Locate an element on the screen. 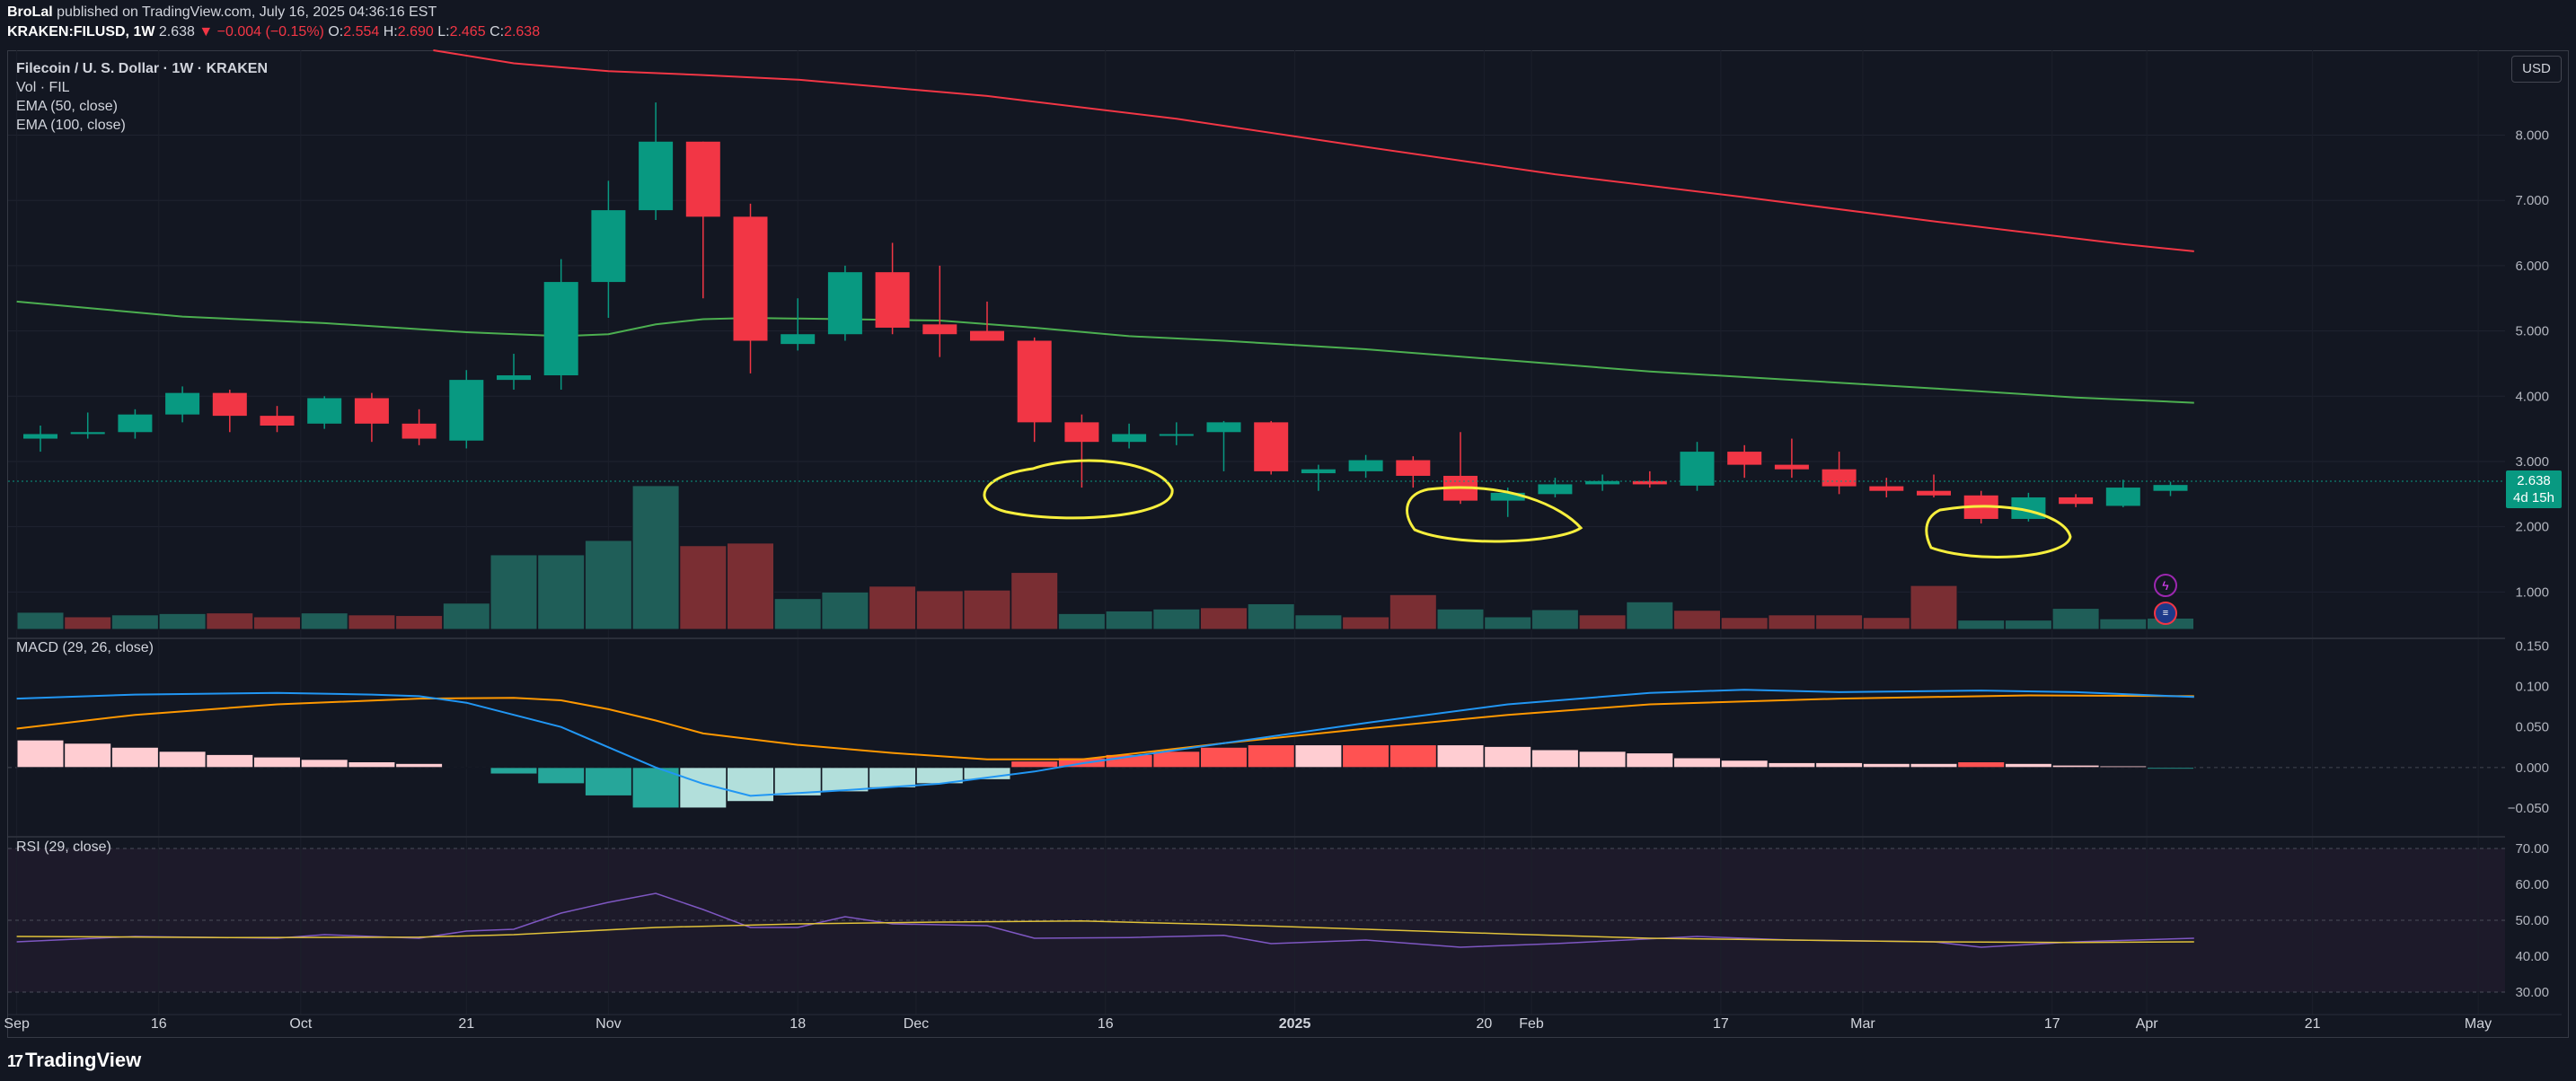 The width and height of the screenshot is (2576, 1081). currency-button: USD is located at coordinates (2536, 69).